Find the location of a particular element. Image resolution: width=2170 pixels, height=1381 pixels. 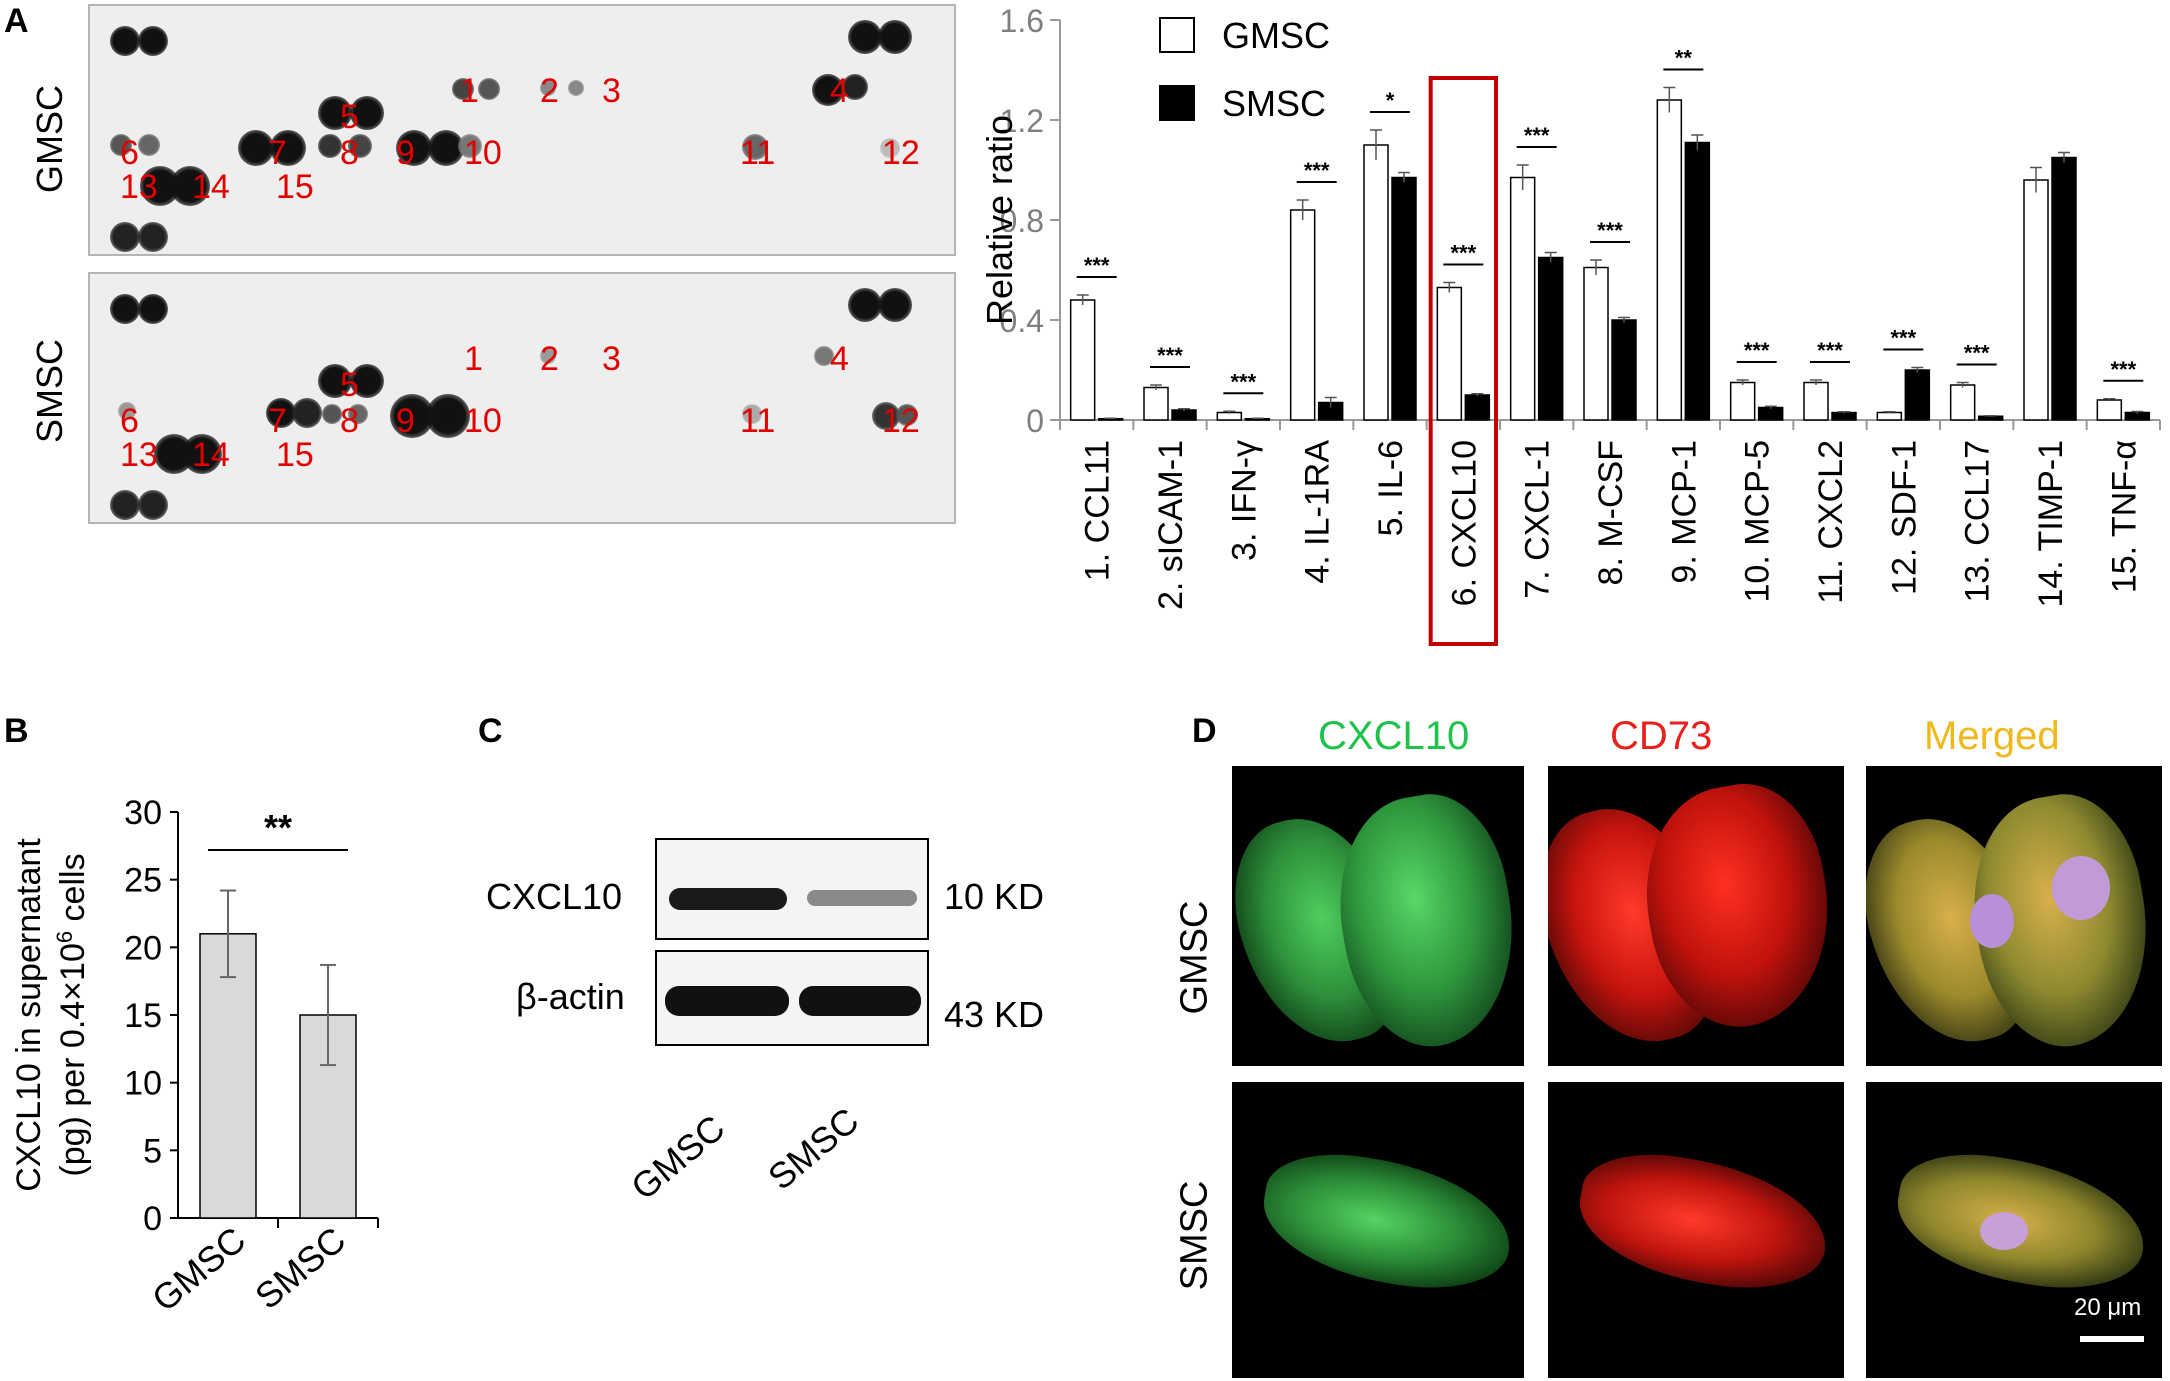

array-spot-number: 4 is located at coordinates (839, 359).